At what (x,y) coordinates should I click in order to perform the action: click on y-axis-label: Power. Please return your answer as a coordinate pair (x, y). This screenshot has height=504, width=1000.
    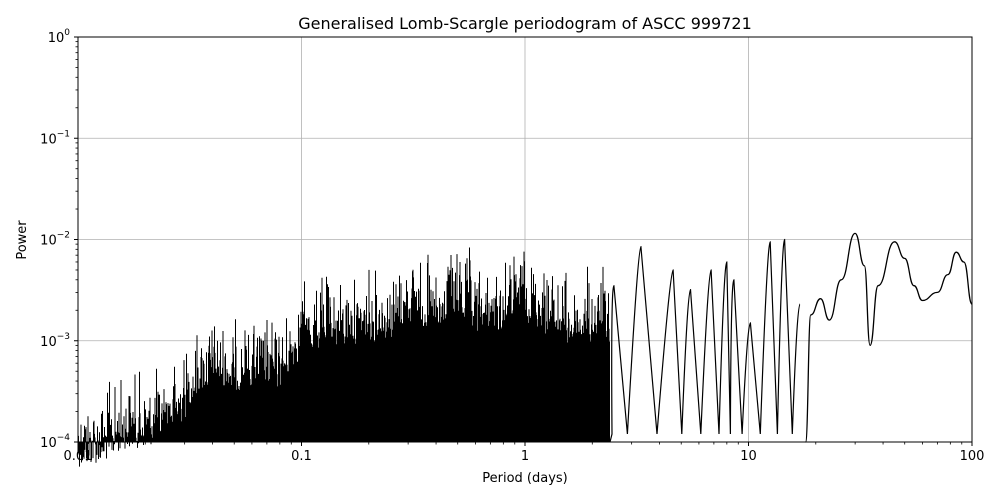
    Looking at the image, I should click on (22, 240).